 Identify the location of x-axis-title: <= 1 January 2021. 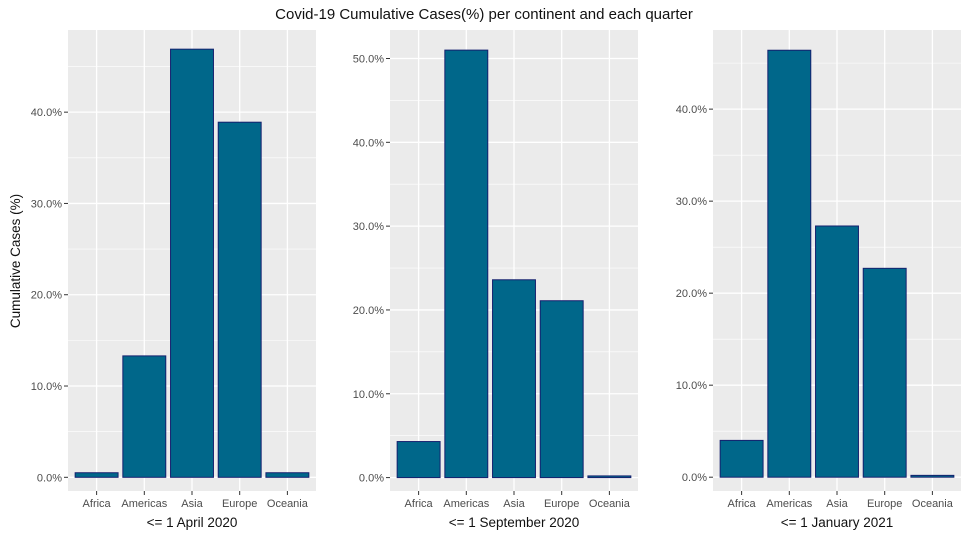
(837, 522).